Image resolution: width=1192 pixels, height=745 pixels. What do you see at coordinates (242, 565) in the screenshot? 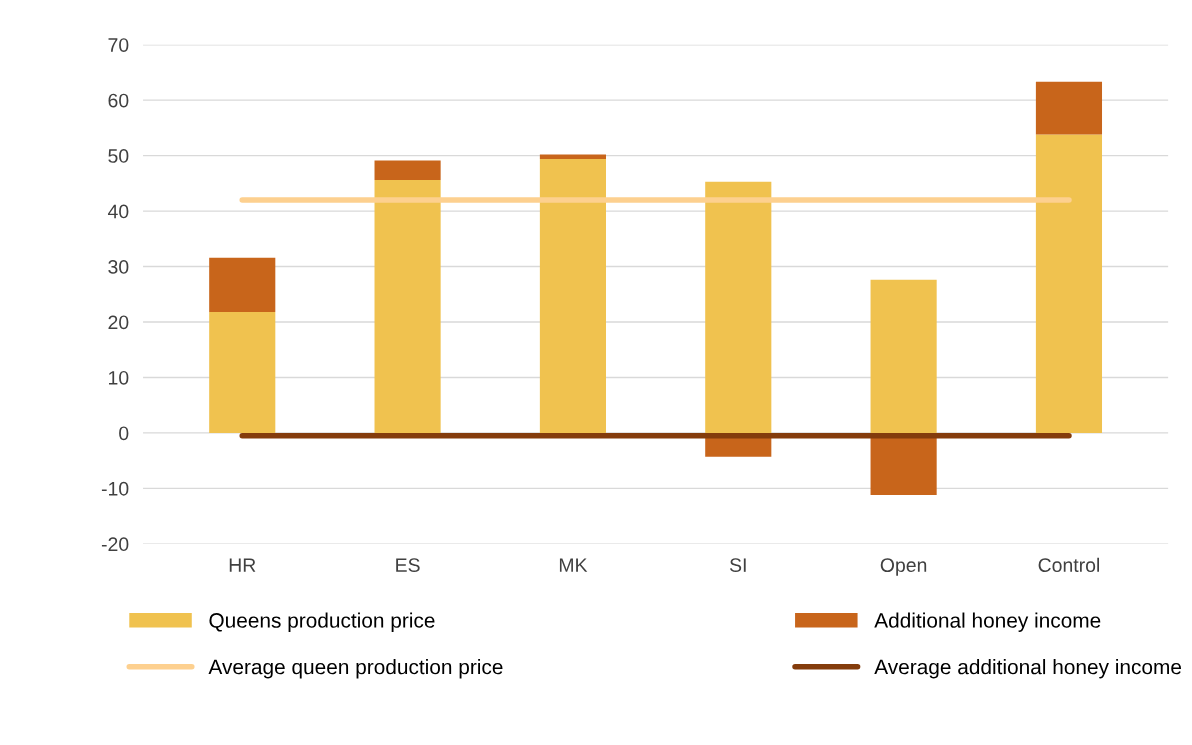
I see `x-tick-label: HR` at bounding box center [242, 565].